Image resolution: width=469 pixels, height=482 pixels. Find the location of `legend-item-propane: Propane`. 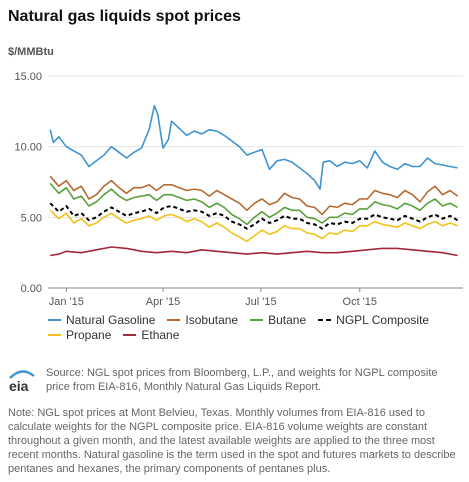

legend-item-propane: Propane is located at coordinates (79, 335).